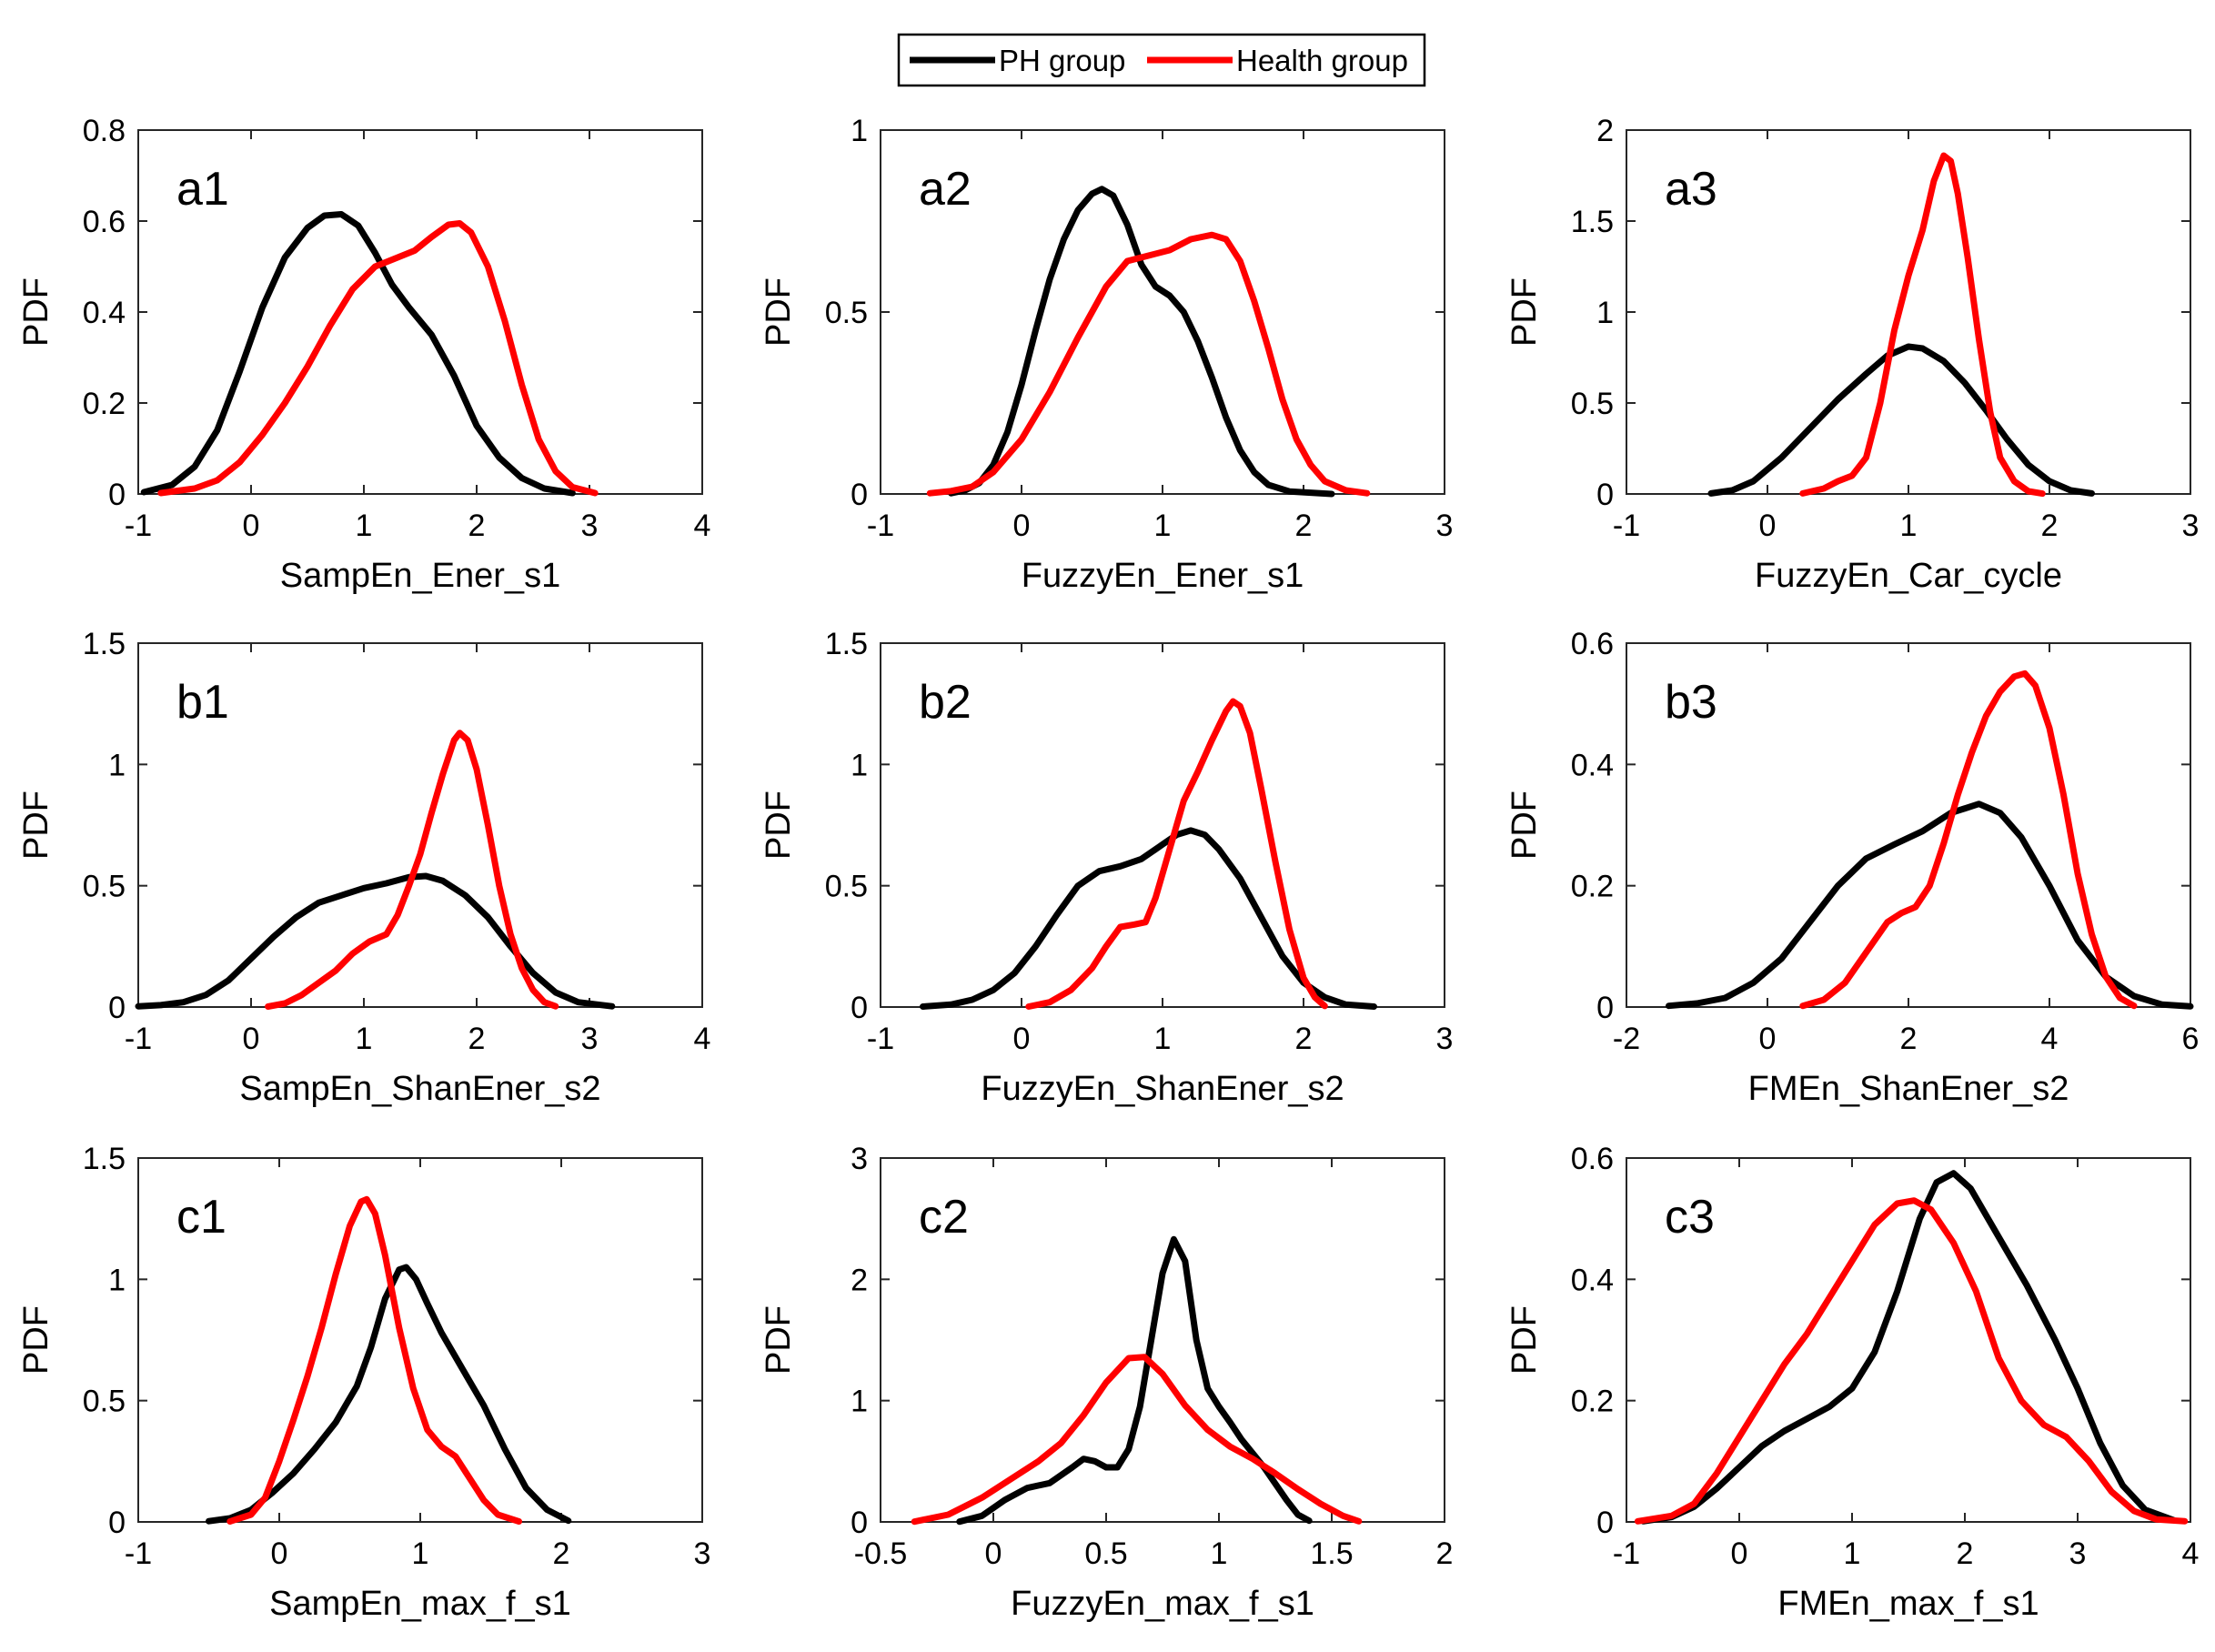  Describe the element at coordinates (203, 702) in the screenshot. I see `panel-label: b1` at that location.